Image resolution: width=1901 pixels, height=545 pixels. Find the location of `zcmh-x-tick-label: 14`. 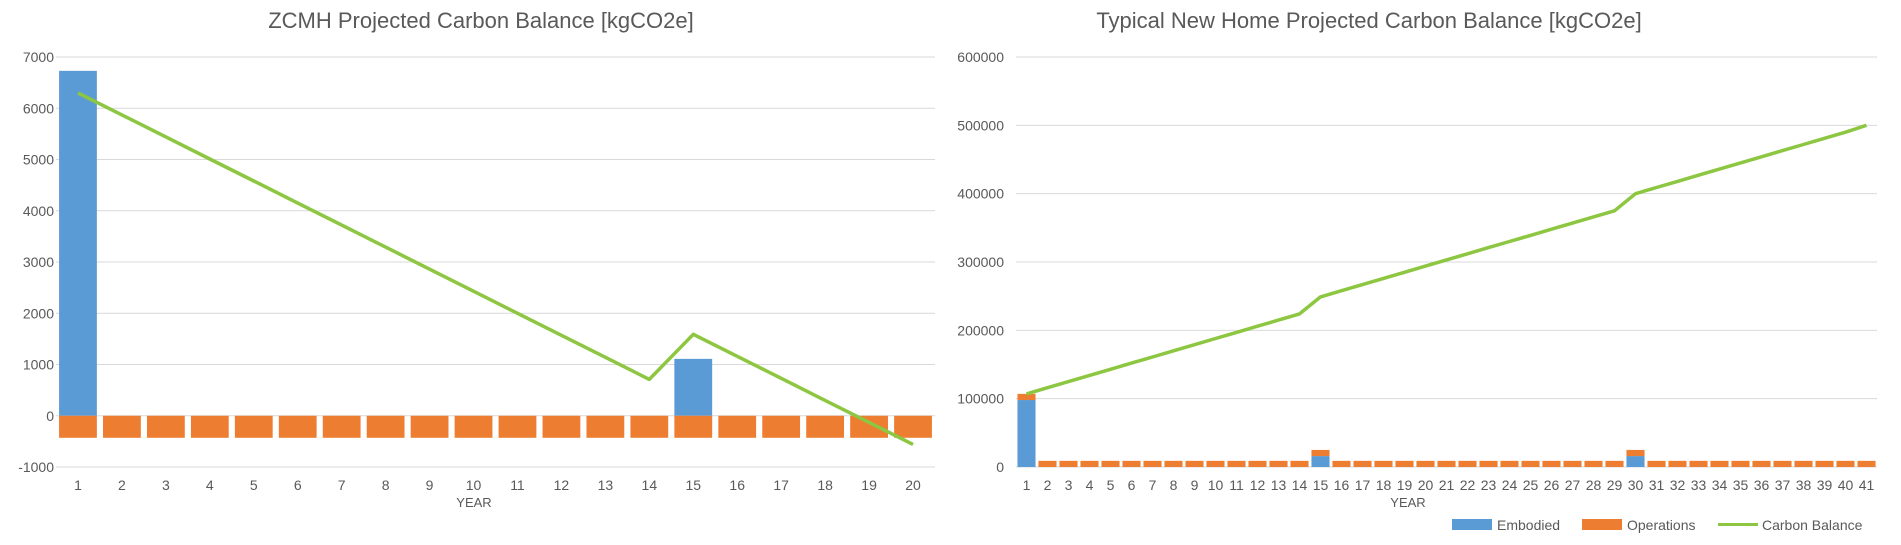

zcmh-x-tick-label: 14 is located at coordinates (650, 485).